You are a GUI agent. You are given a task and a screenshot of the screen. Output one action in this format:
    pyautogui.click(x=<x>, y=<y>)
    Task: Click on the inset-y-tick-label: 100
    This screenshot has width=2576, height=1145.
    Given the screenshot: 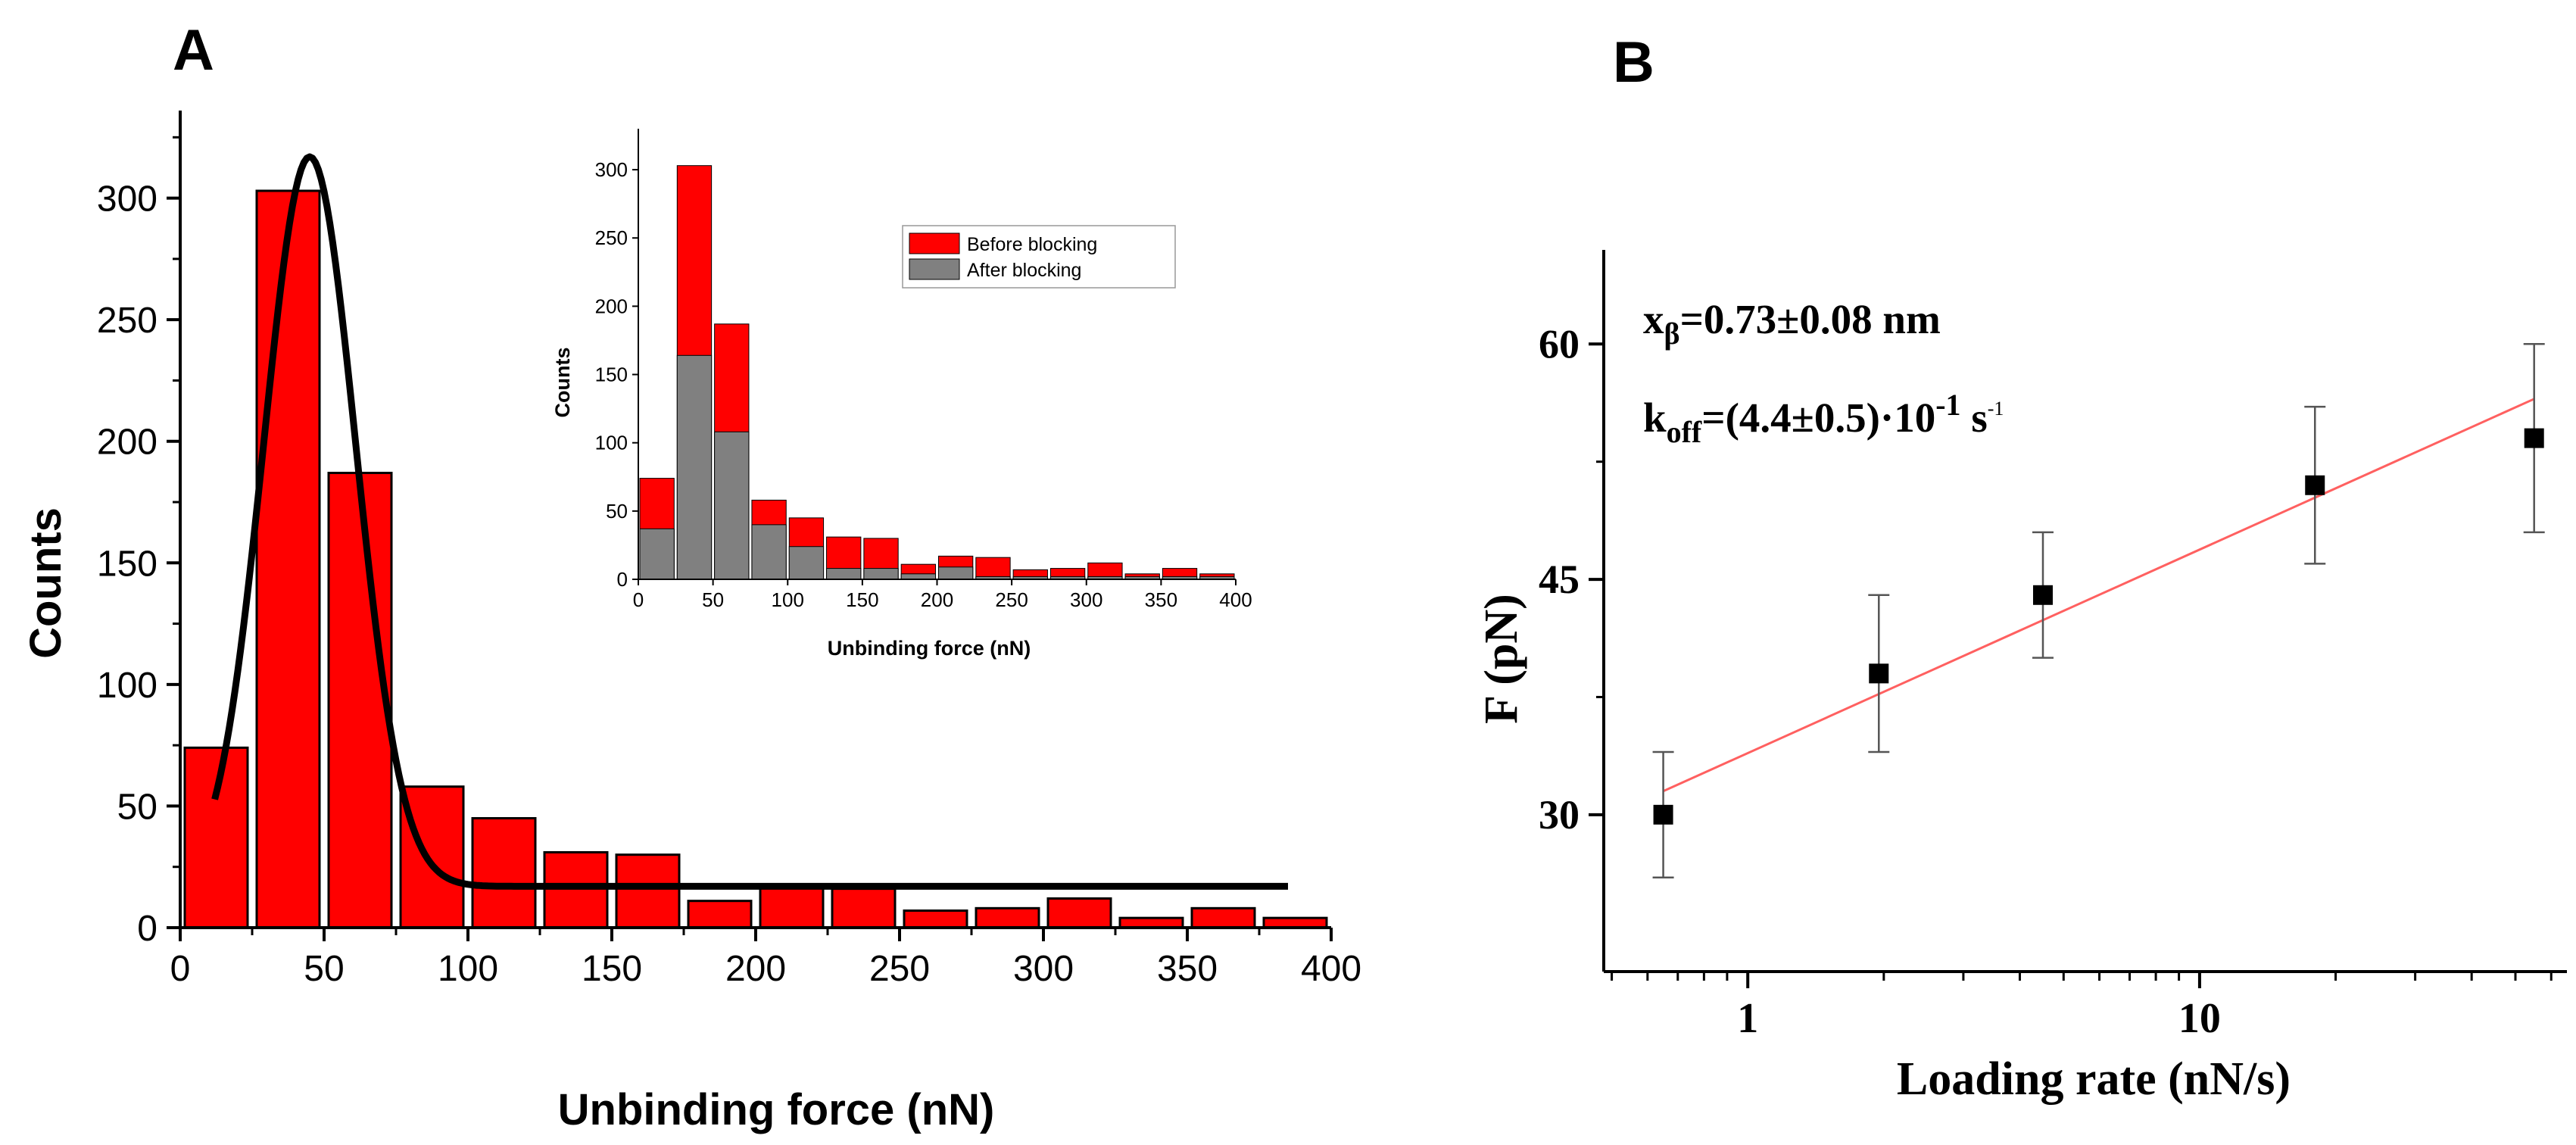 What is the action you would take?
    pyautogui.click(x=611, y=443)
    